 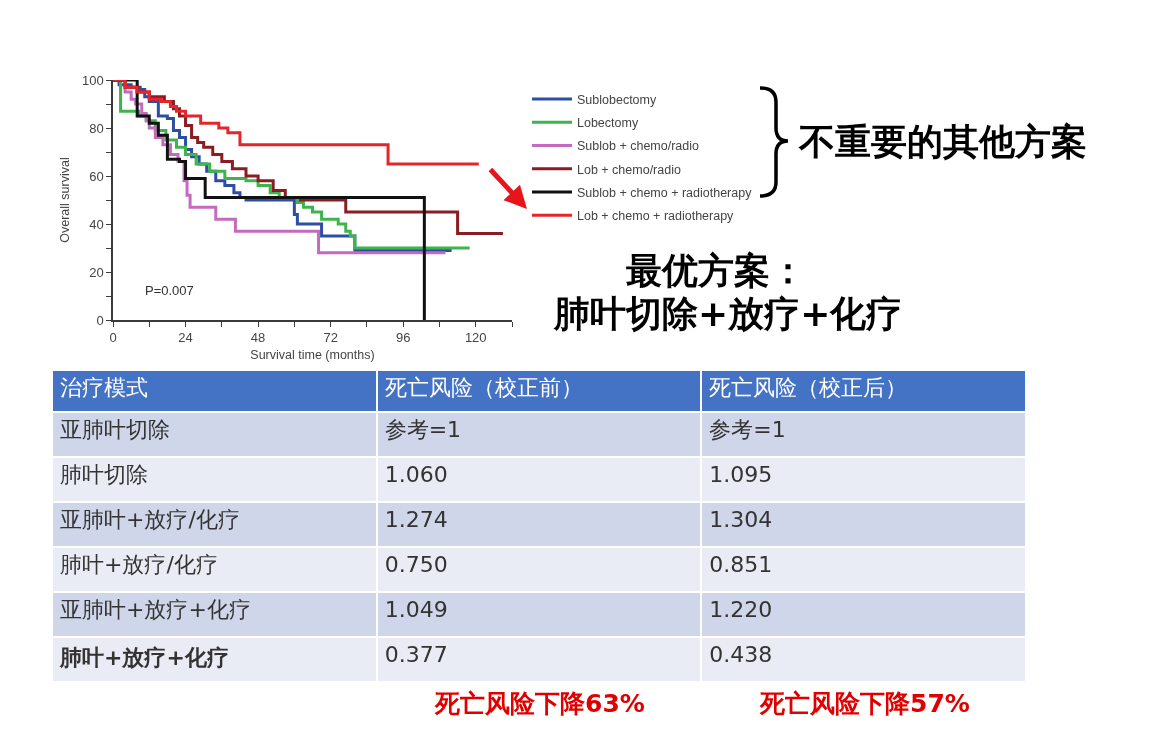 I want to click on legend-label: Sublob + chemo/radio, so click(x=638, y=146).